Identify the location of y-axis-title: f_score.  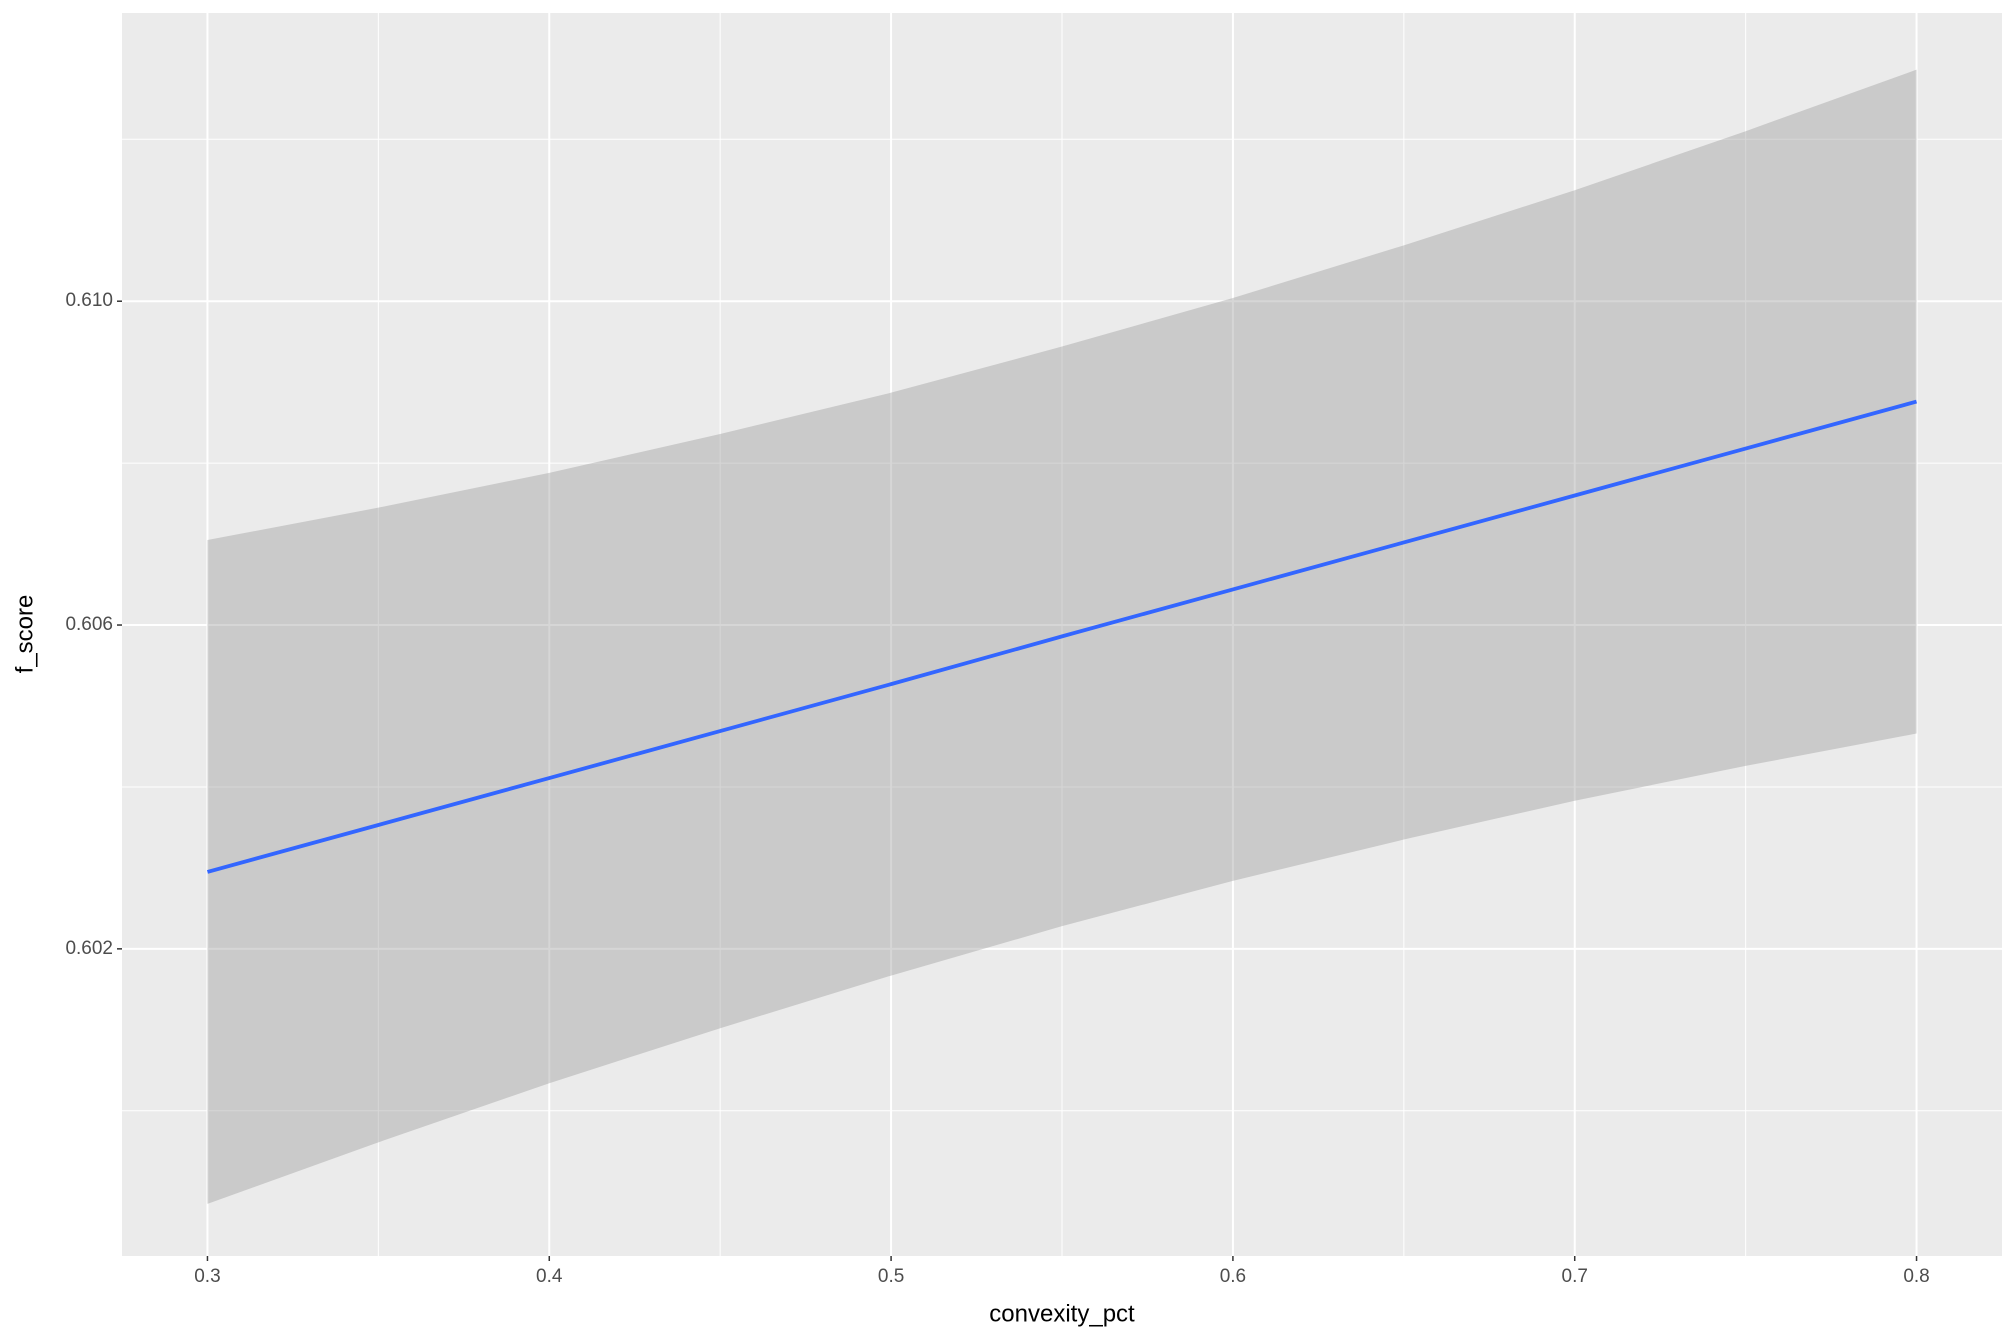
(24, 634).